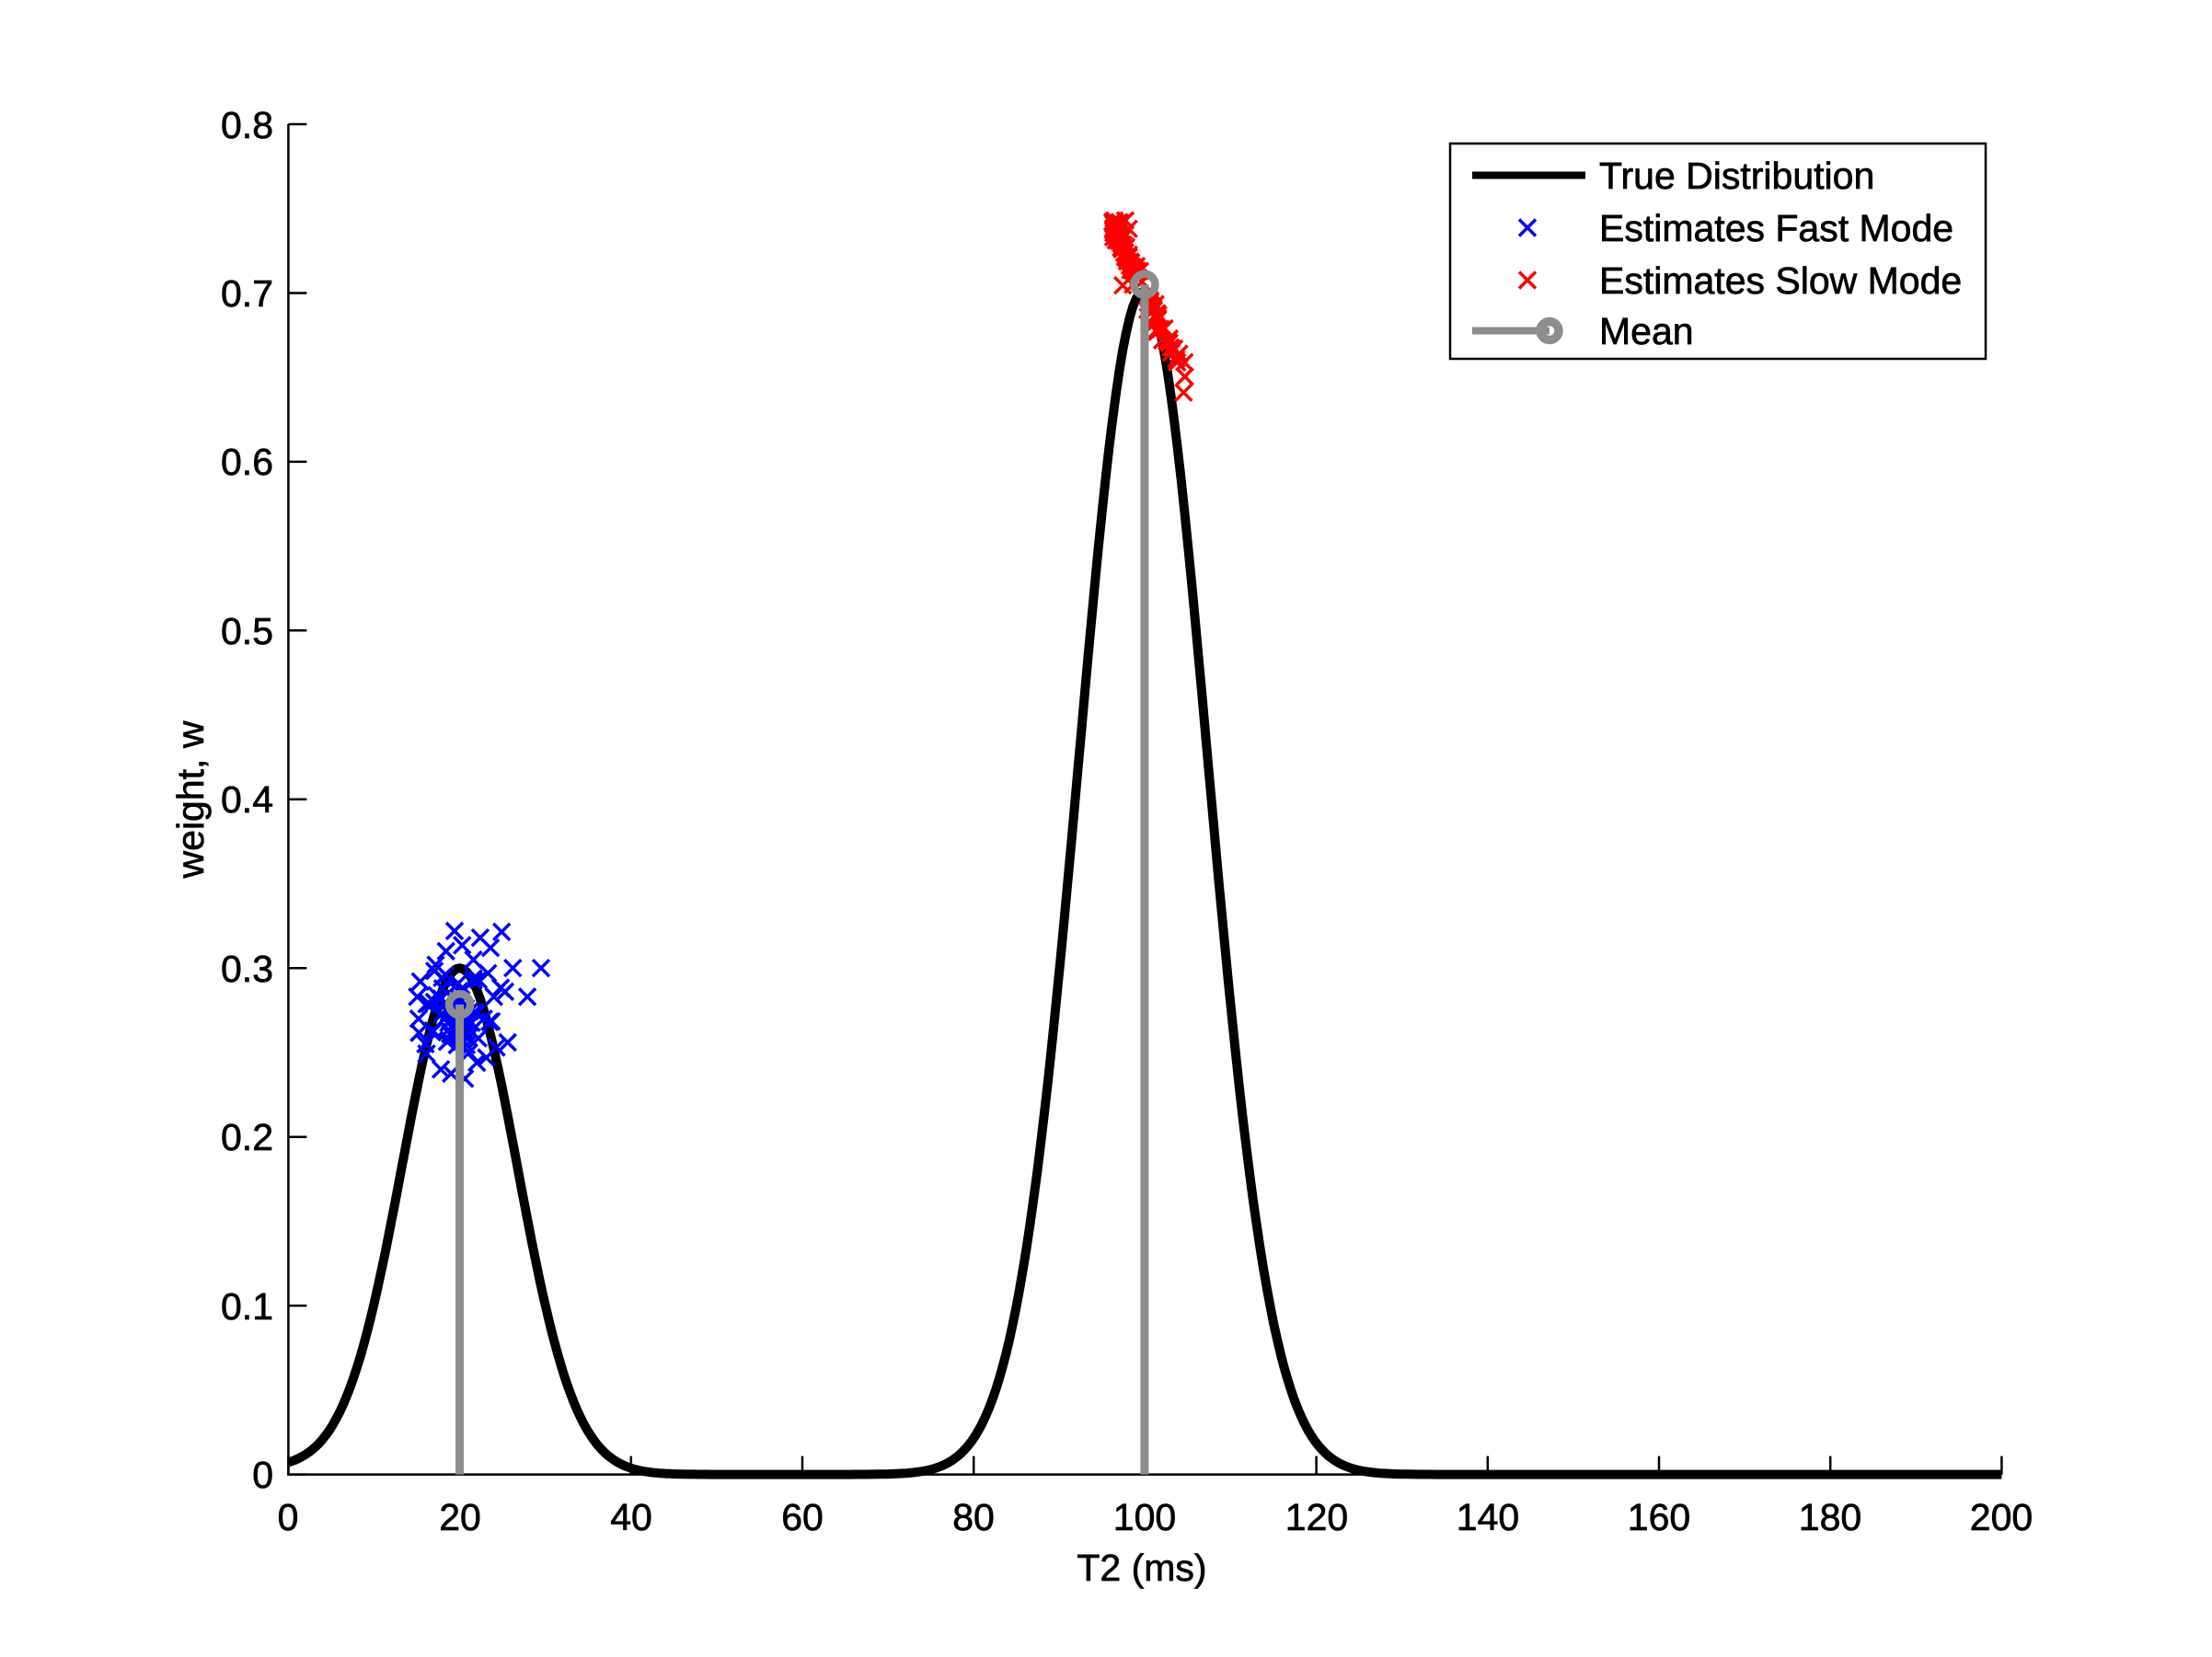  Describe the element at coordinates (247, 799) in the screenshot. I see `svg-text: 0.4` at that location.